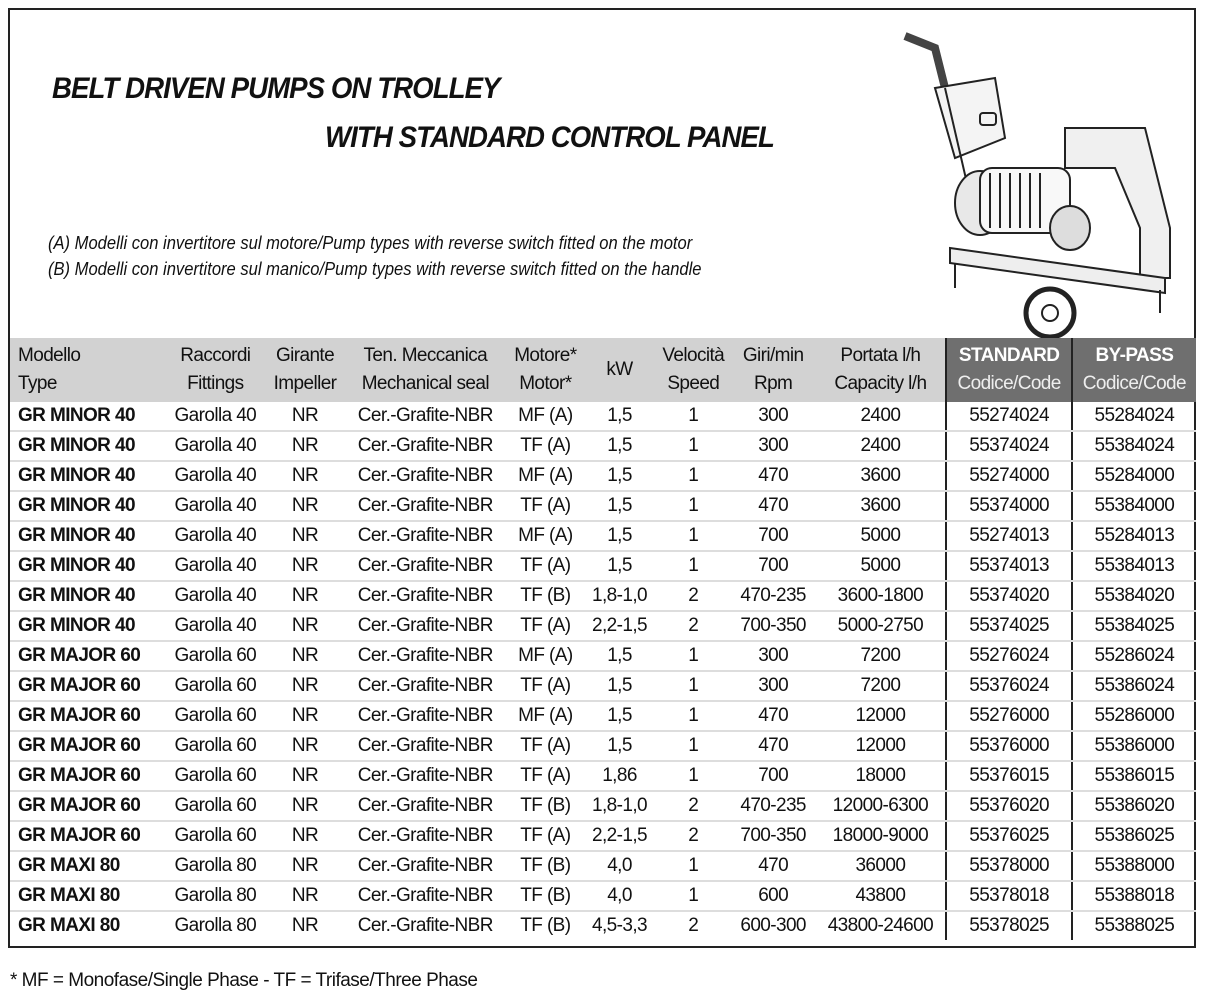  What do you see at coordinates (881, 476) in the screenshot?
I see `table-cell: 3600` at bounding box center [881, 476].